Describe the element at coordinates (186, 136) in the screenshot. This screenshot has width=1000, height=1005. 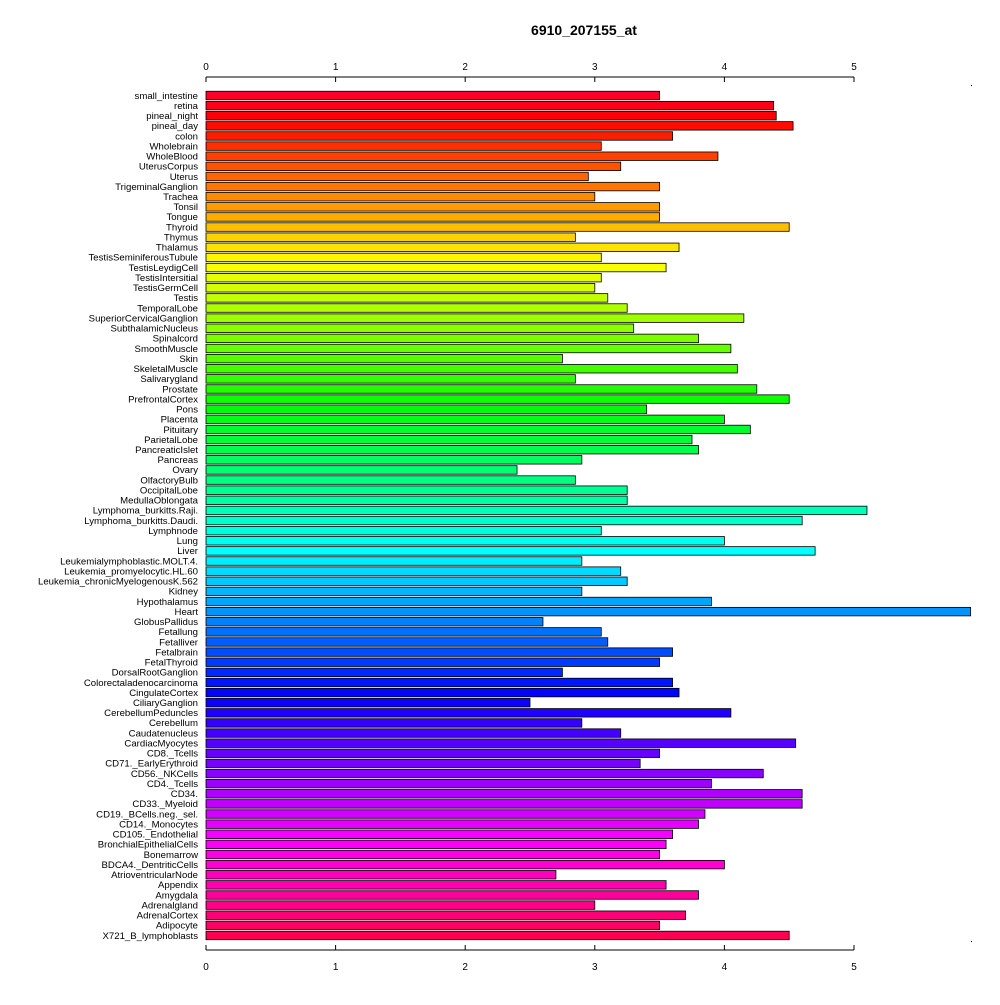
I see `category-label: colon` at that location.